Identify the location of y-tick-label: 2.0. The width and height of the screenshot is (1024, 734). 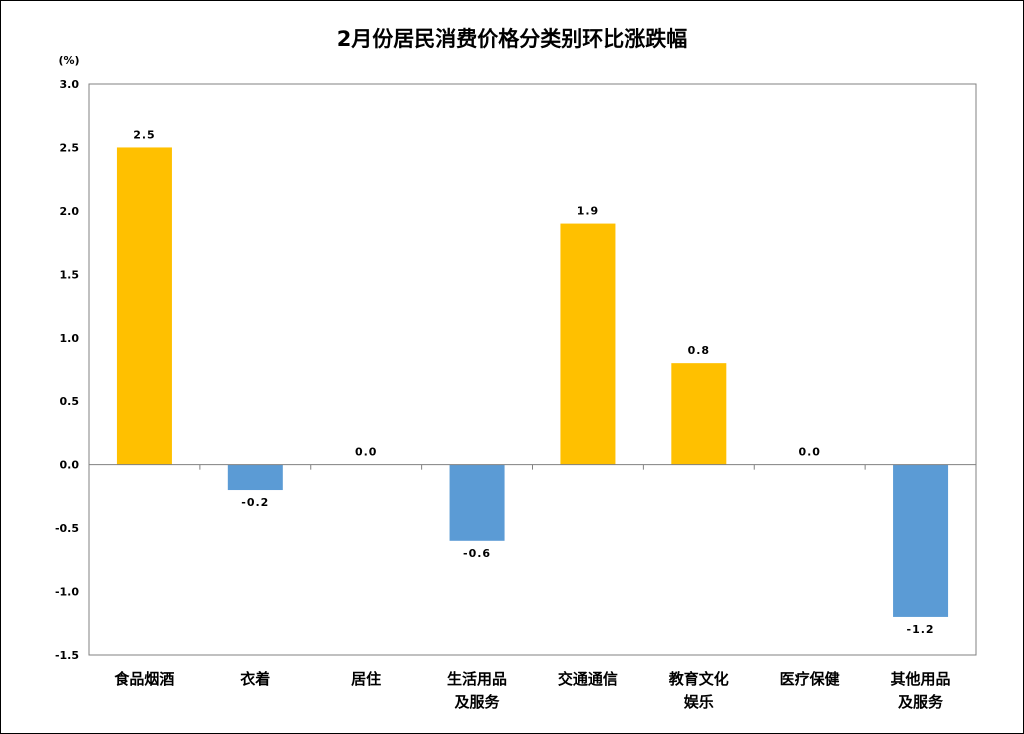
(70, 211).